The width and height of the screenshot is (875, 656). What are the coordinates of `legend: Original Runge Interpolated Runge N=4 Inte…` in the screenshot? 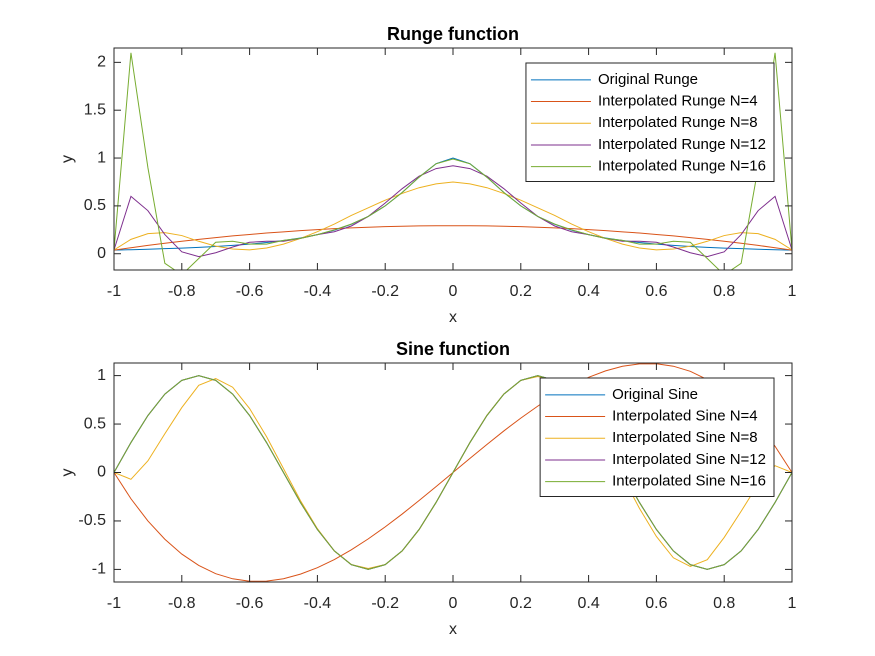 It's located at (650, 122).